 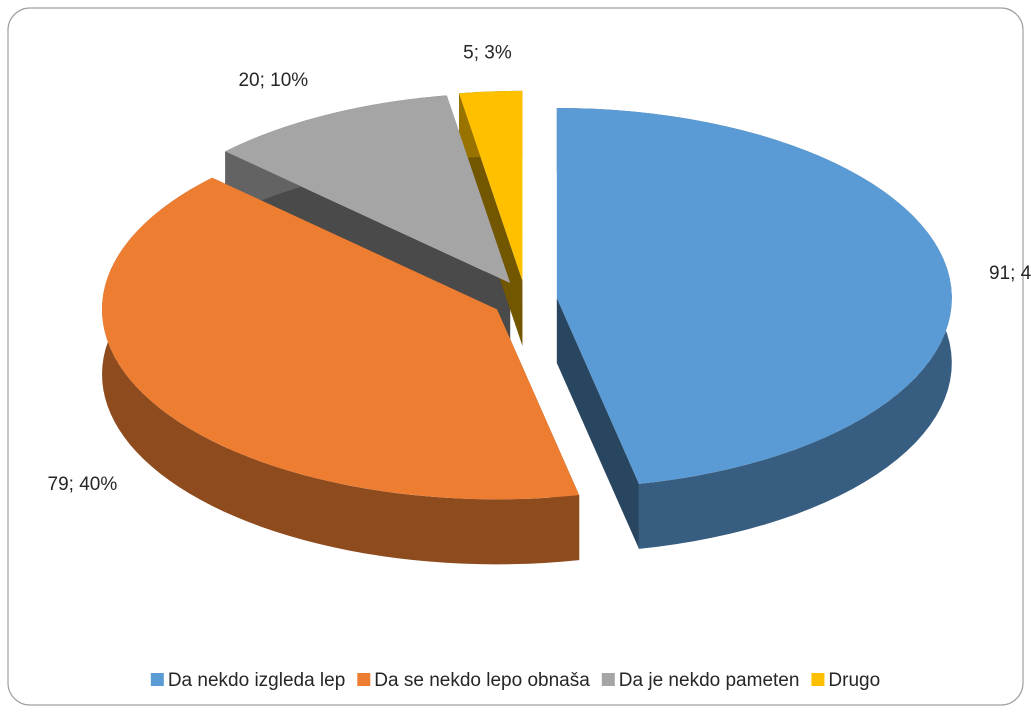 I want to click on data-label: 5; 3%, so click(x=487, y=53).